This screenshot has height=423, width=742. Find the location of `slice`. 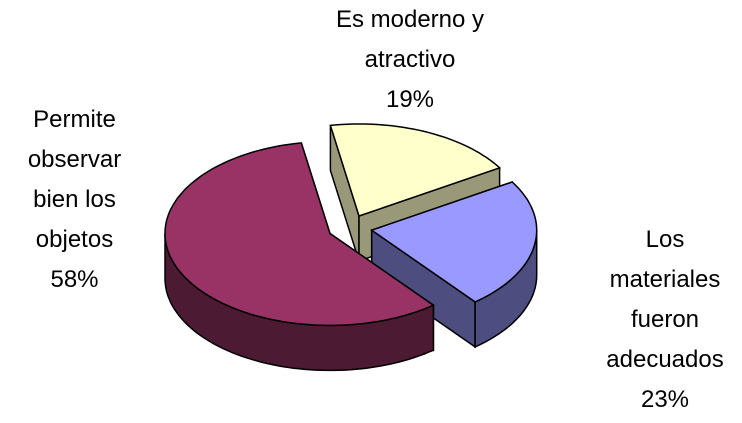

slice is located at coordinates (454, 264).